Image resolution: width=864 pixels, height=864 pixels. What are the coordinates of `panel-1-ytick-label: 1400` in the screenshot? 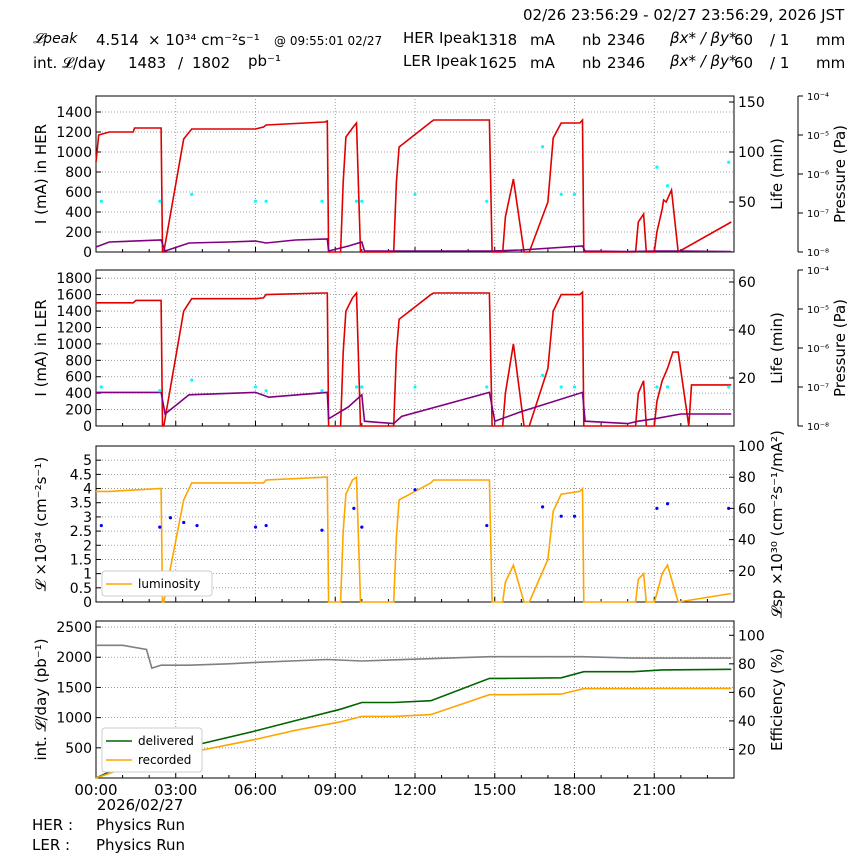 It's located at (74, 113).